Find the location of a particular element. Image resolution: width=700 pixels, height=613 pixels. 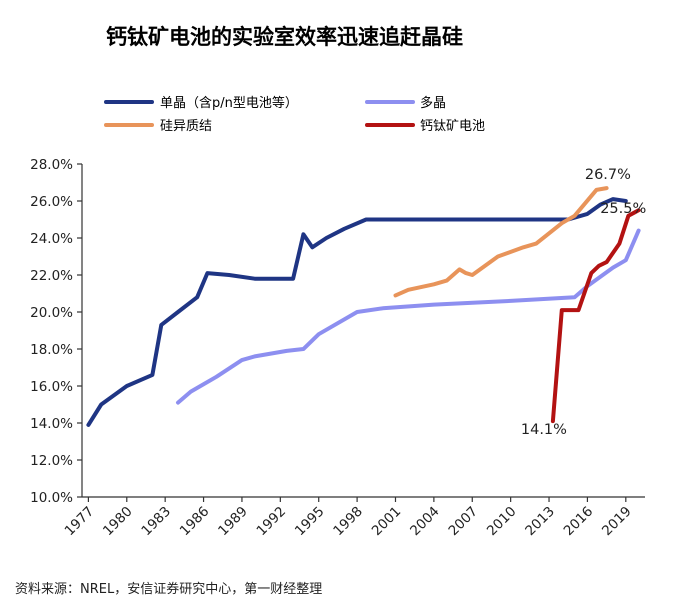

x-tick-label: 2004 is located at coordinates (425, 522).